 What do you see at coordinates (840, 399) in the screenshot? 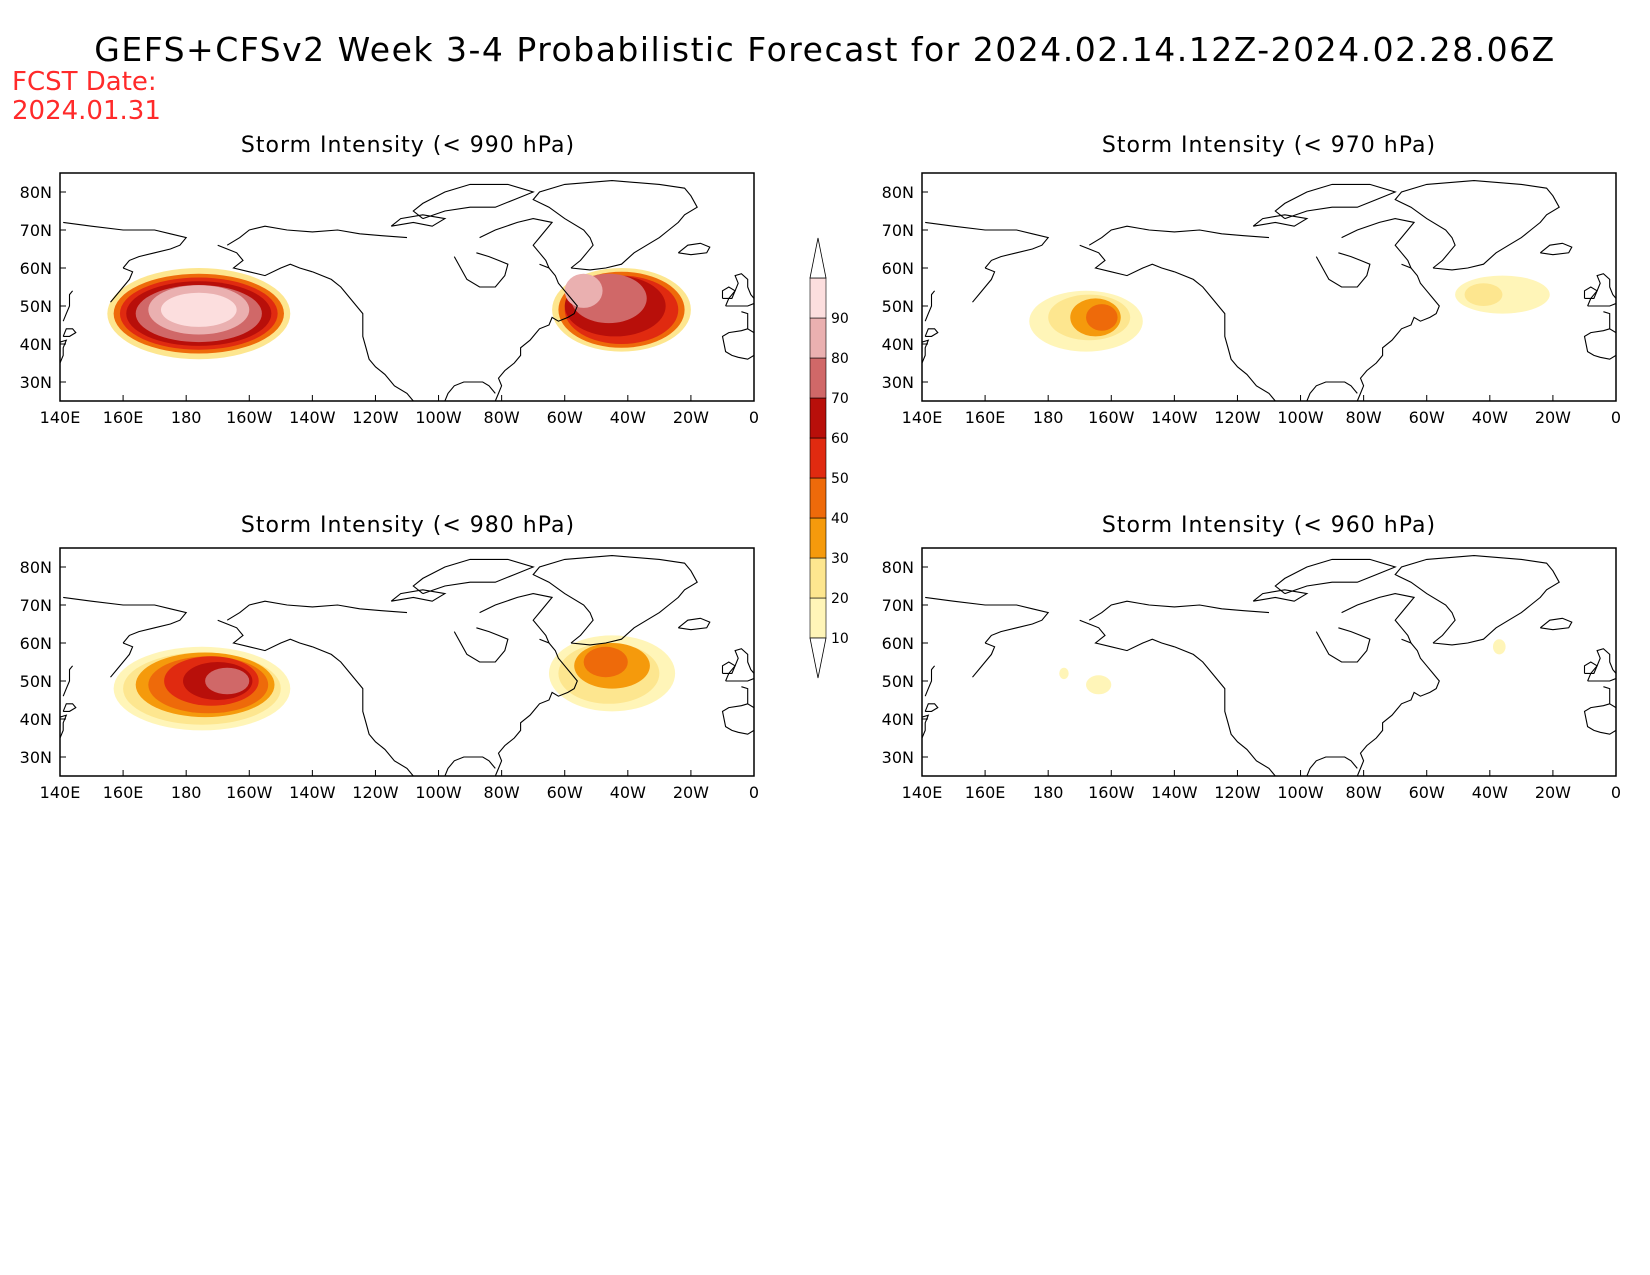
I see `colorbar-tick-label: 70` at bounding box center [840, 399].